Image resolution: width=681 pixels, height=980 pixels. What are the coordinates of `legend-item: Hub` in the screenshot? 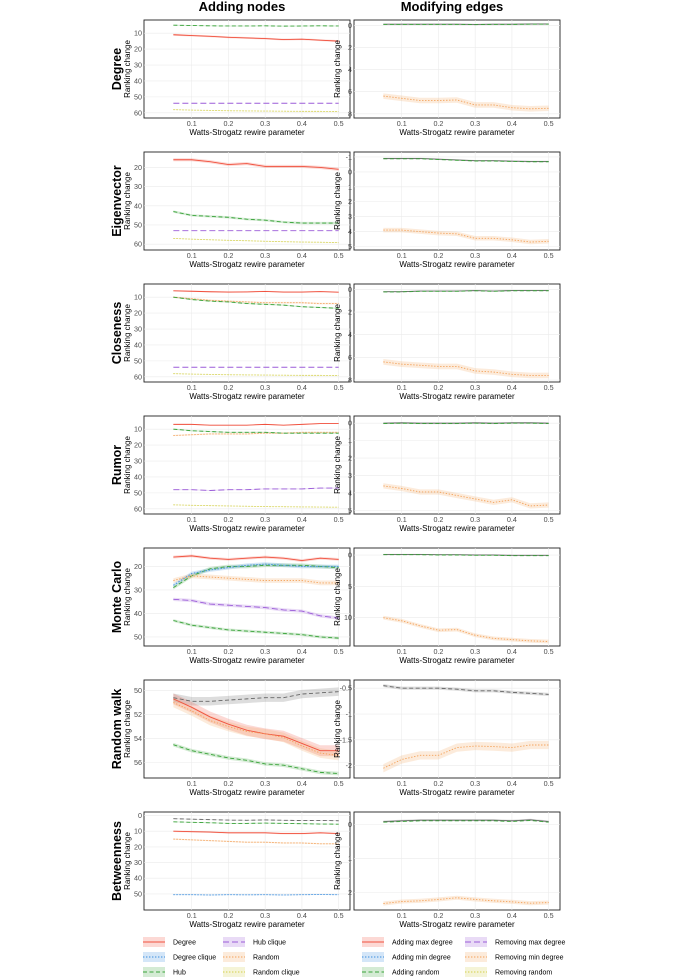 It's located at (164, 972).